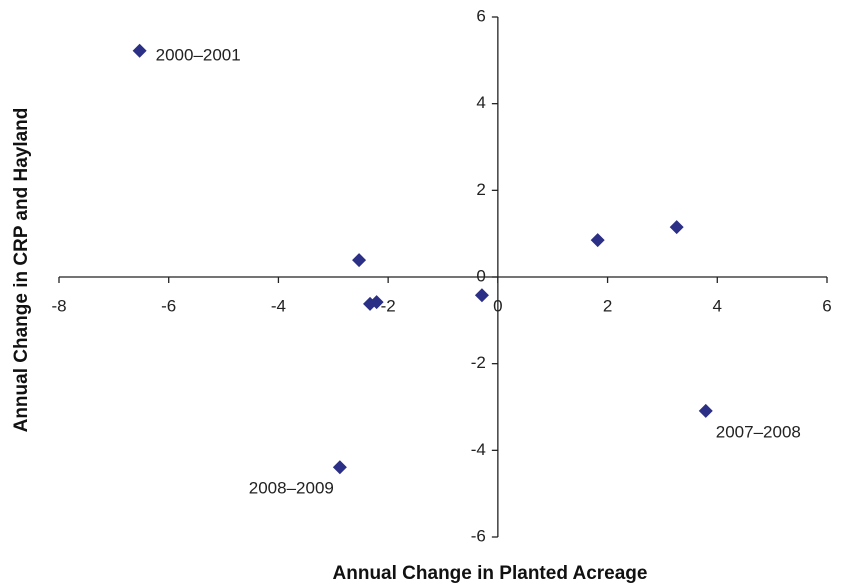  Describe the element at coordinates (478, 535) in the screenshot. I see `y-tick-label: -6` at that location.